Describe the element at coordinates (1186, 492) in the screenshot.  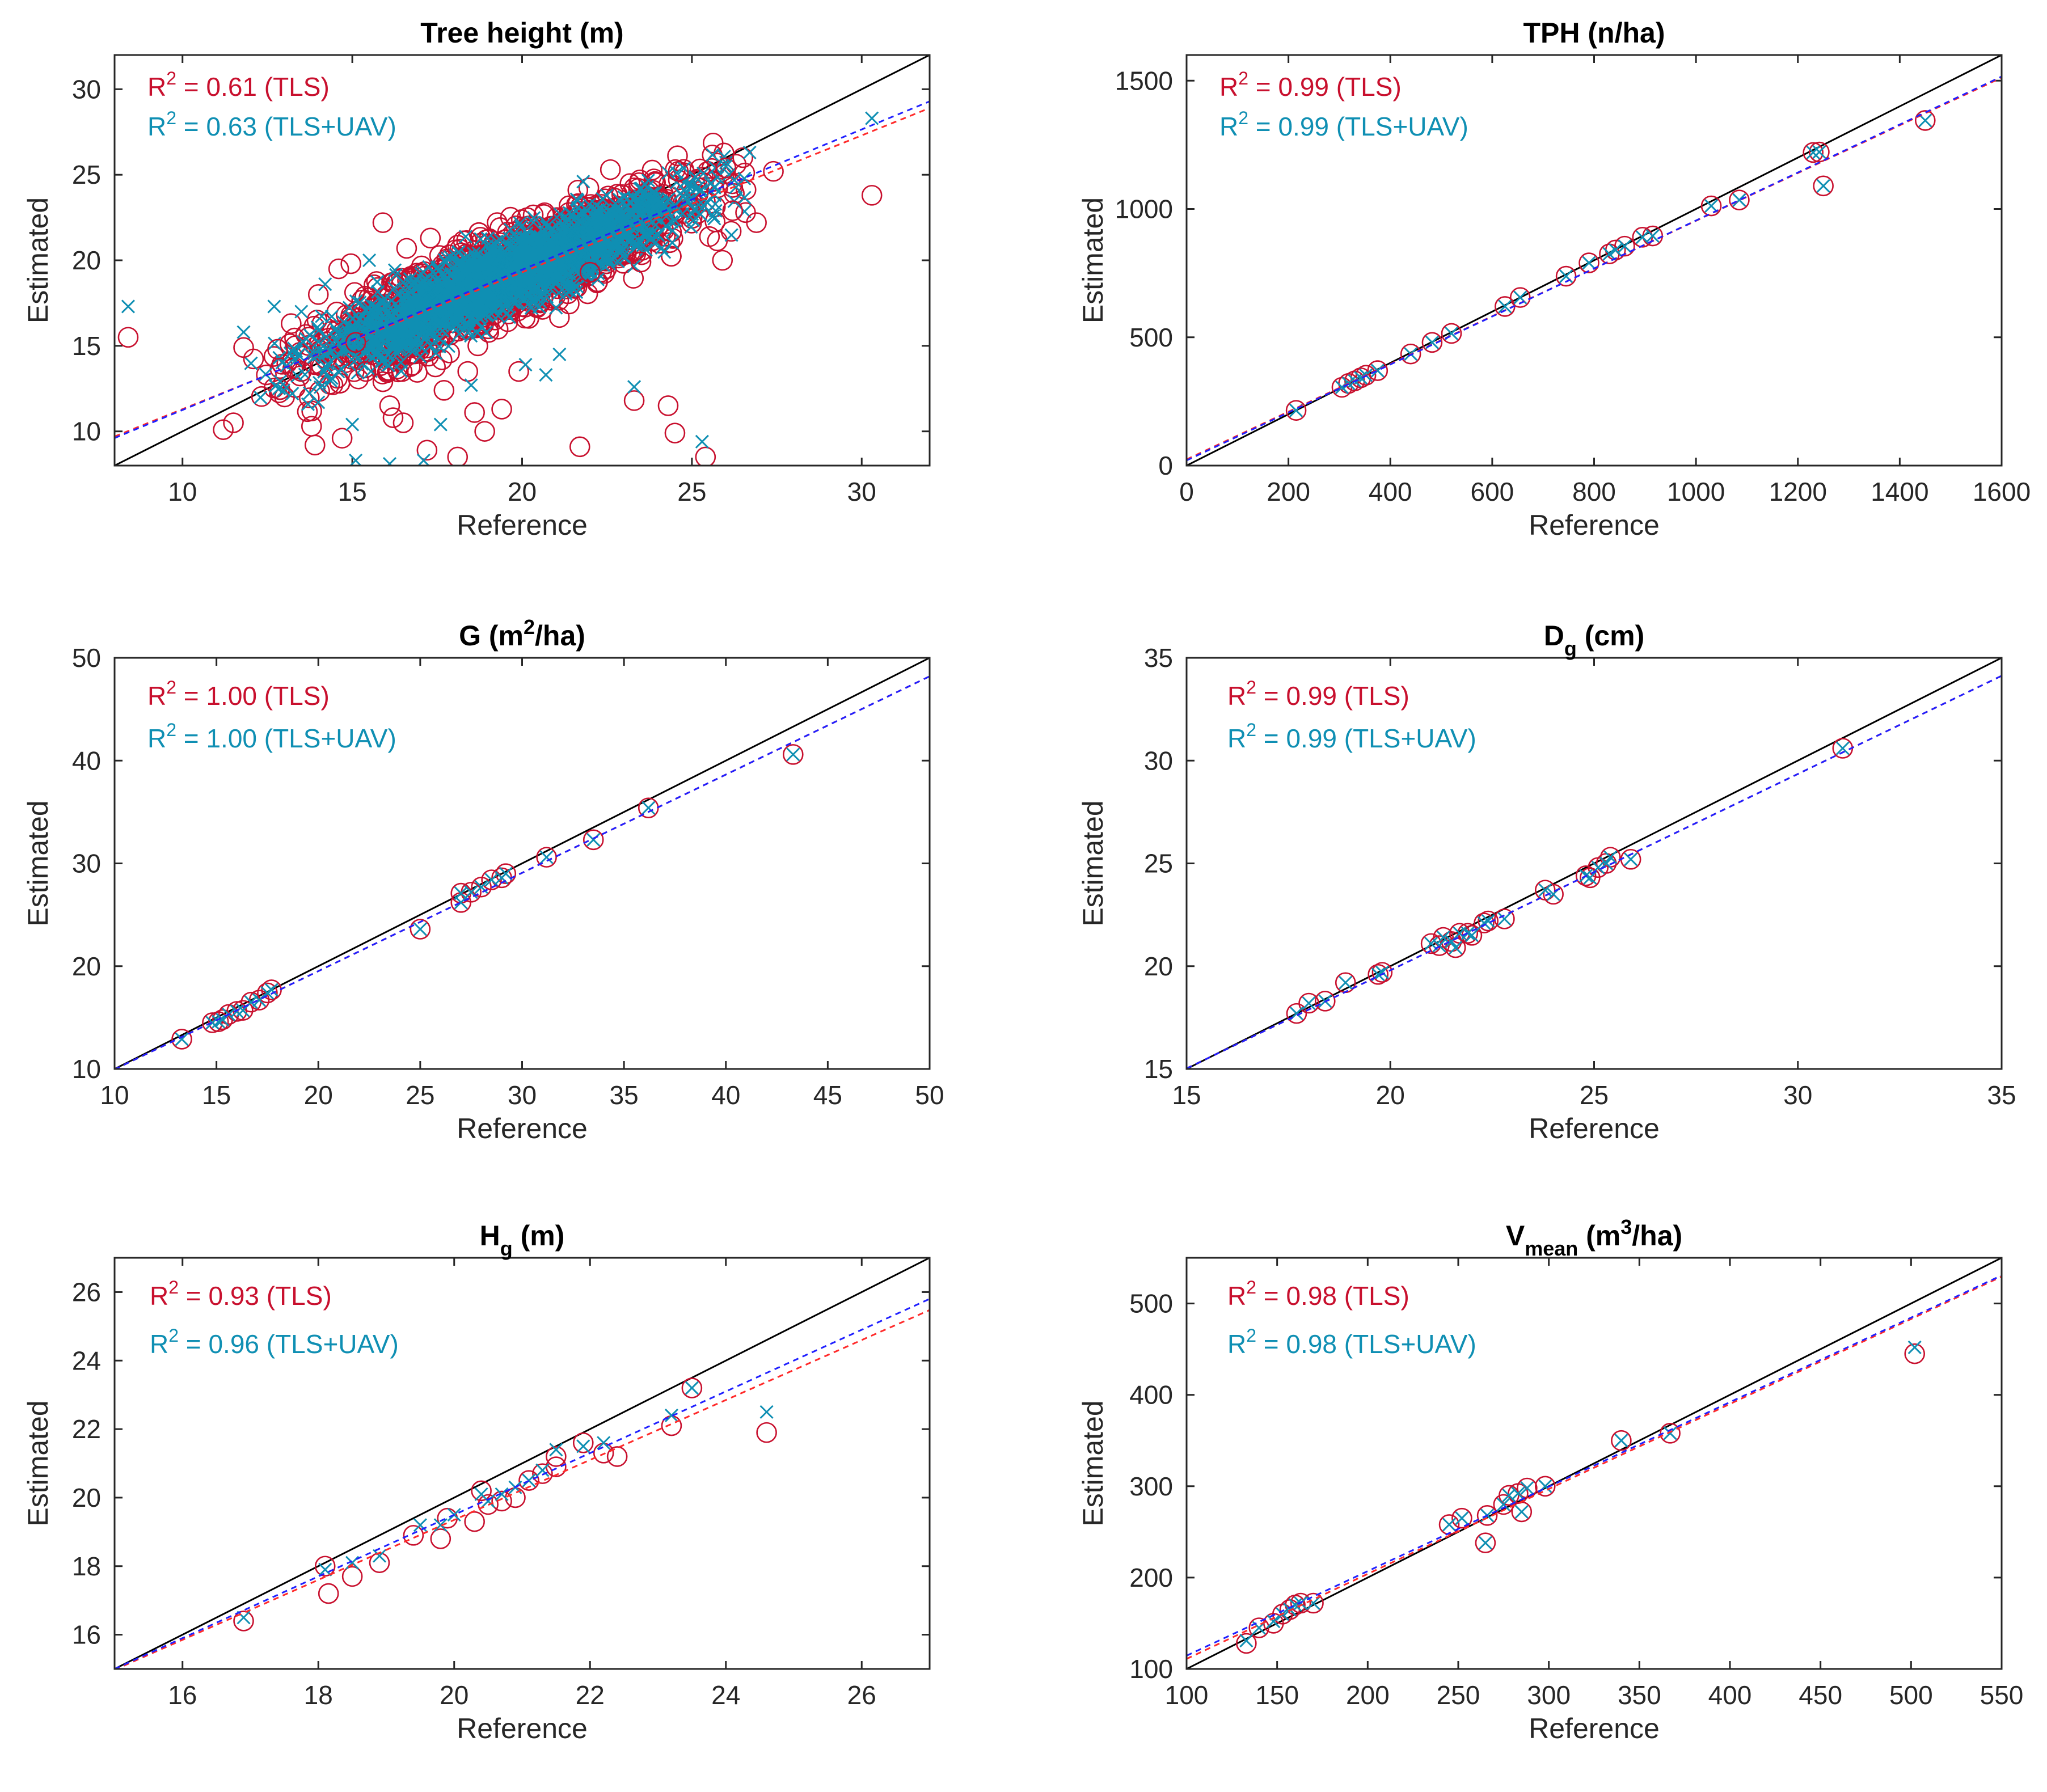
I see `x-tick-label: 0` at that location.